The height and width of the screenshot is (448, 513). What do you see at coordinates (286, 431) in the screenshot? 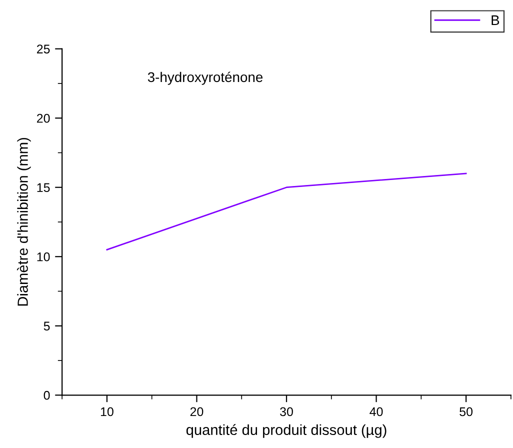
I see `x-axis-title: quantité du produit dissout (µg)` at bounding box center [286, 431].